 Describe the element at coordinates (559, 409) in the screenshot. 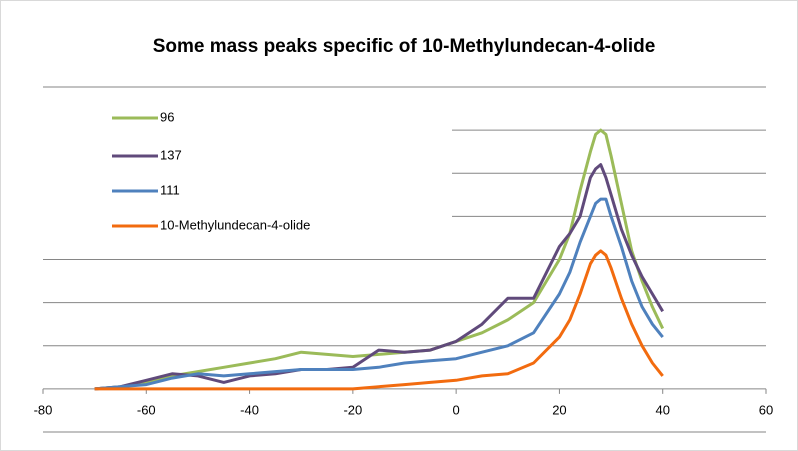

I see `x-tick-label: 20` at that location.